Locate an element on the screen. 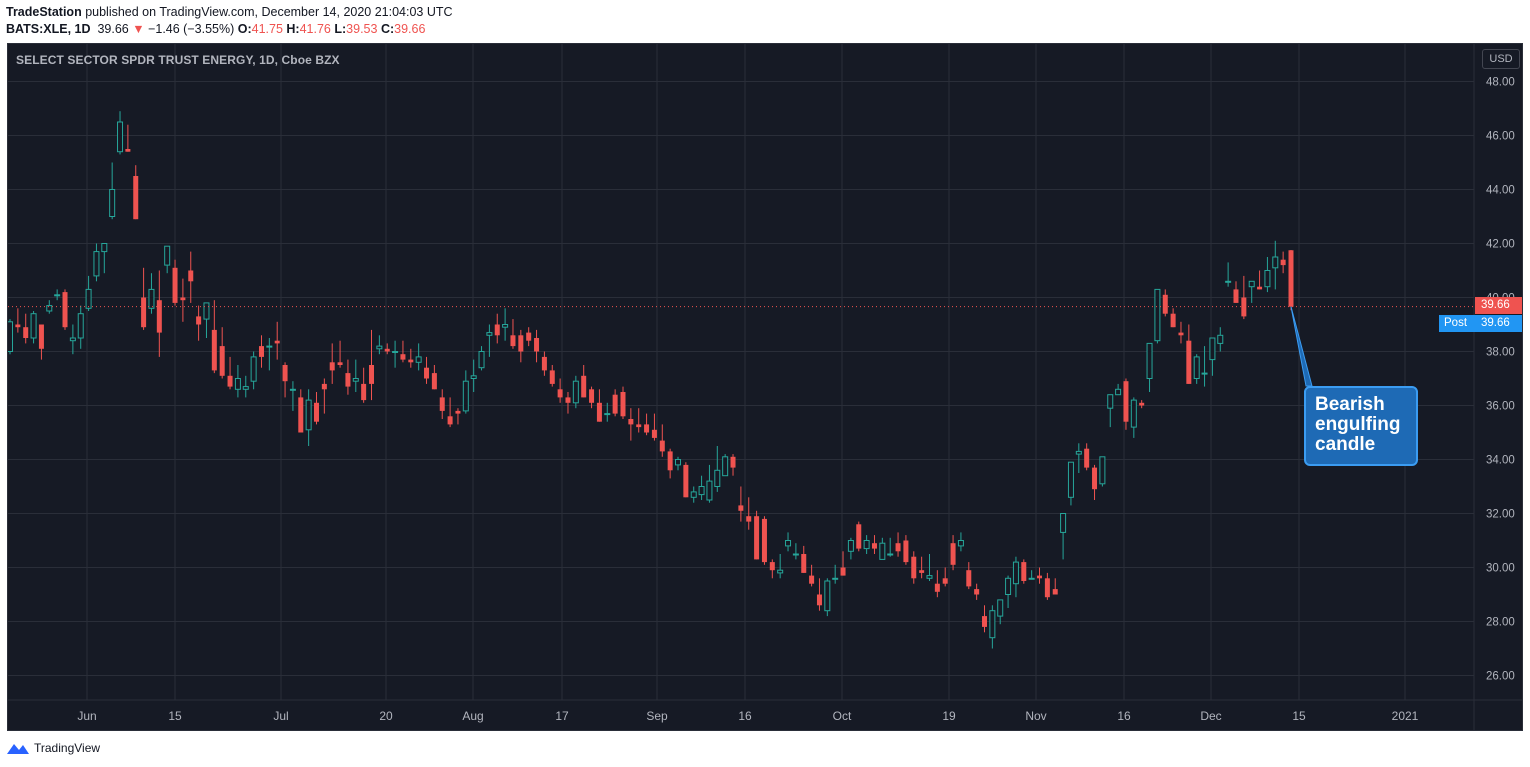 This screenshot has width=1530, height=767. x-tick-label: 15 is located at coordinates (175, 716).